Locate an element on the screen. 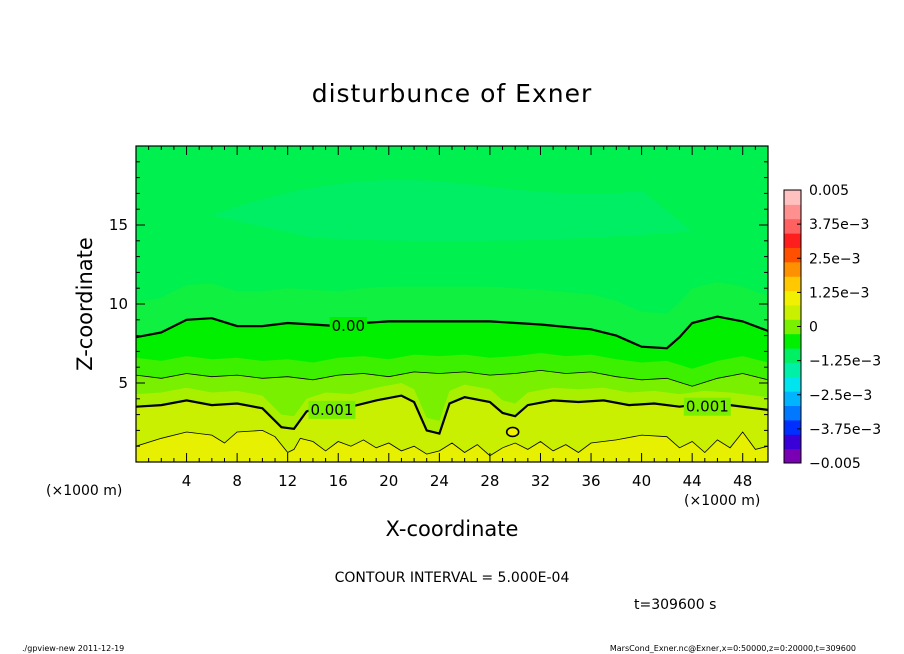 The height and width of the screenshot is (654, 904). colorbar-tick-label: 0.005 is located at coordinates (829, 191).